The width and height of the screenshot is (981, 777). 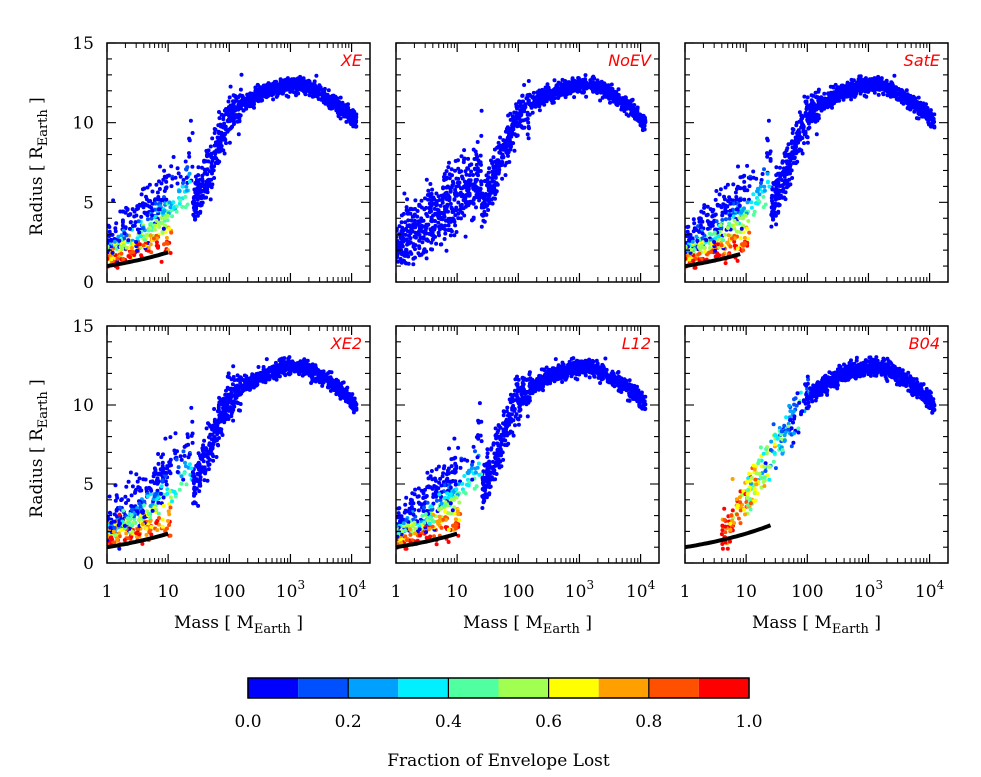 What do you see at coordinates (233, 453) in the screenshot?
I see `scatter-points` at bounding box center [233, 453].